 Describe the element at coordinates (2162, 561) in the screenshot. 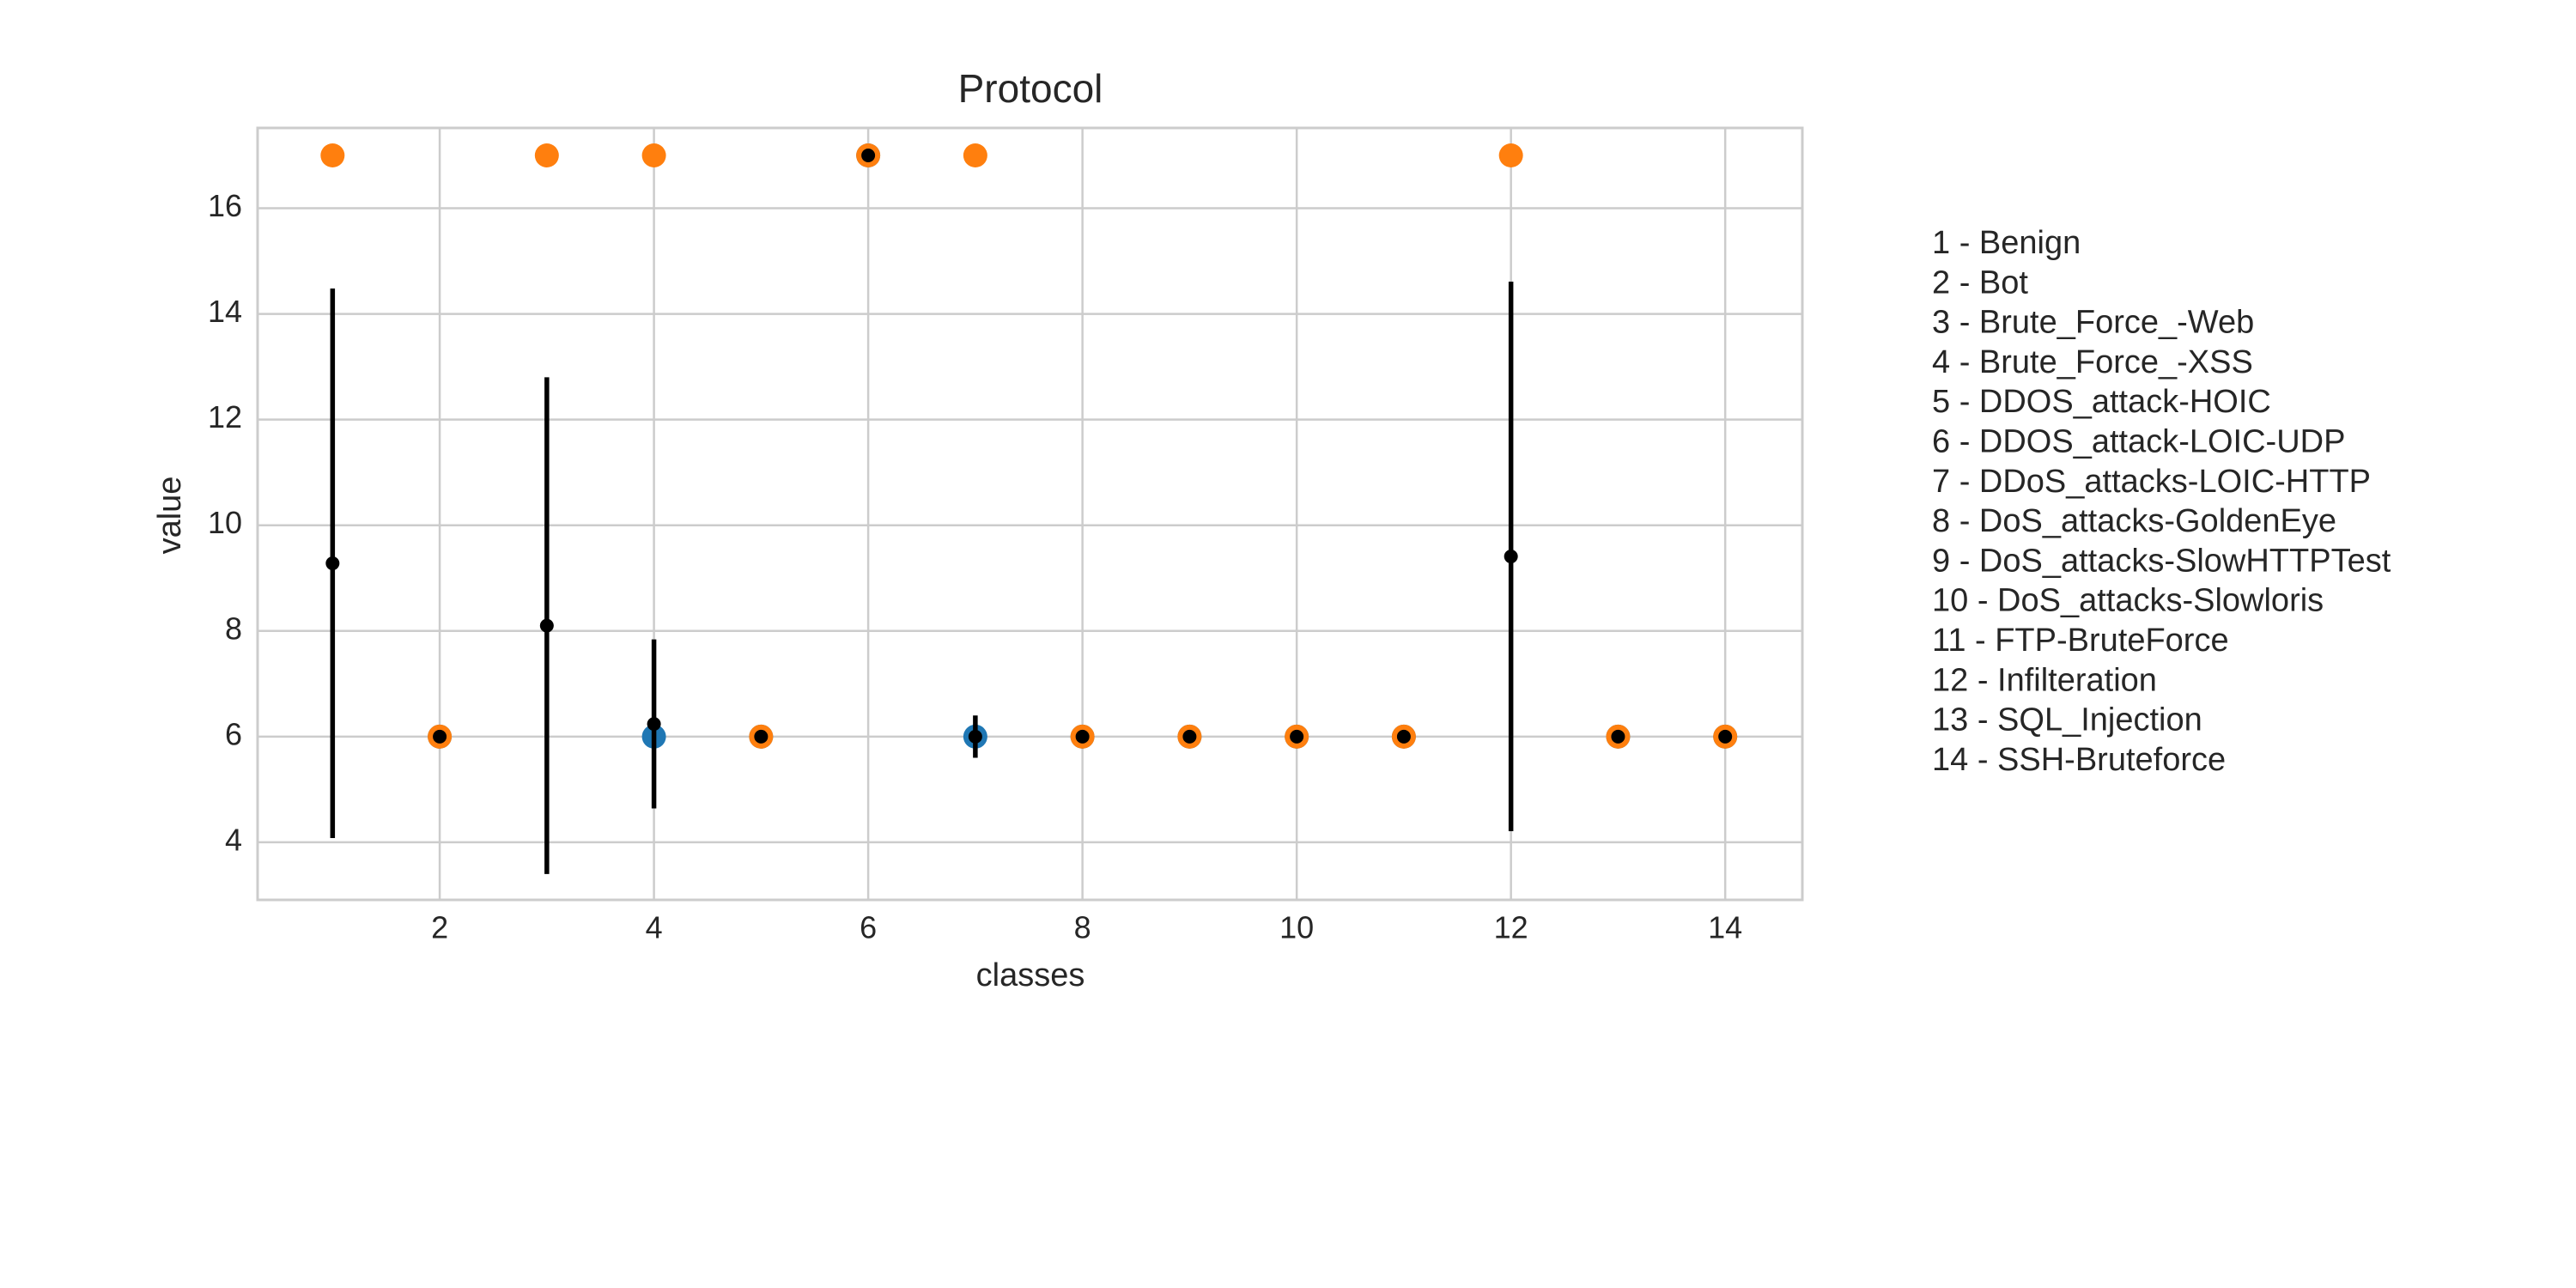

I see `class-label: 9 - DoS_attacks-SlowHTTPTest` at that location.